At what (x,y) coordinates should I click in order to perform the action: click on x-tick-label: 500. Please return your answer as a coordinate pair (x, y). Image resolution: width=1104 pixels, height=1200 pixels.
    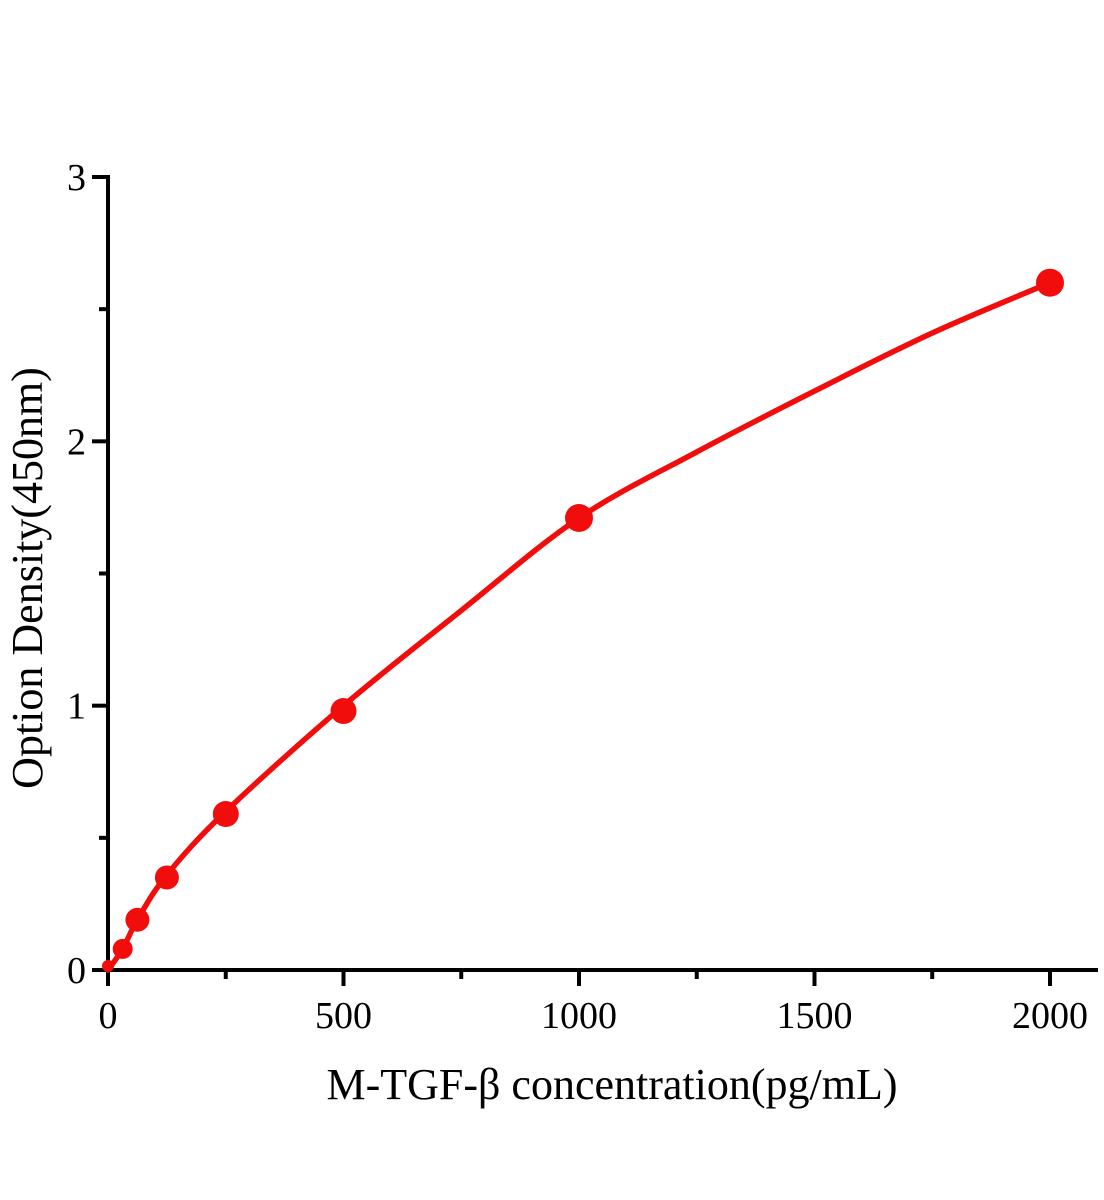
    Looking at the image, I should click on (343, 1016).